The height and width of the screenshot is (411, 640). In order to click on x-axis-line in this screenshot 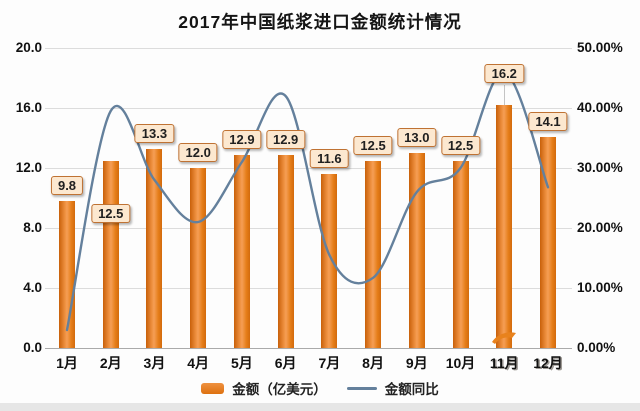, I will do `click(308, 348)`.